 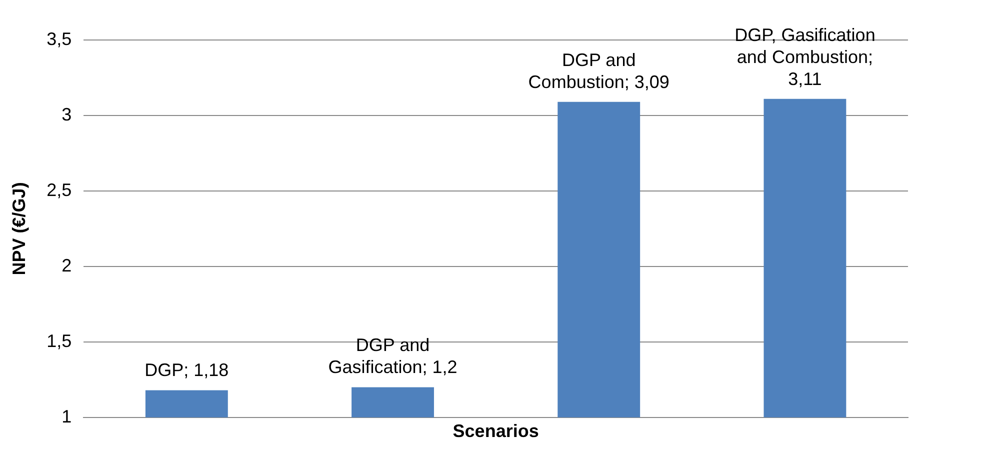 What do you see at coordinates (393, 356) in the screenshot?
I see `data-label: DGP and Gasification; 1,2` at bounding box center [393, 356].